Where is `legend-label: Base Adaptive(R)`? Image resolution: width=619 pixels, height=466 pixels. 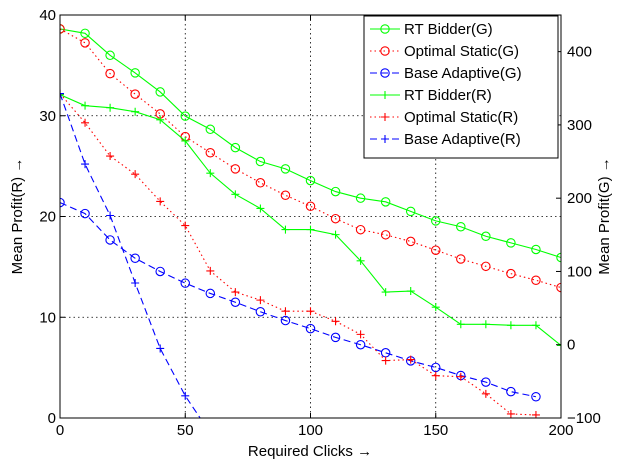
legend-label: Base Adaptive(R) is located at coordinates (462, 139).